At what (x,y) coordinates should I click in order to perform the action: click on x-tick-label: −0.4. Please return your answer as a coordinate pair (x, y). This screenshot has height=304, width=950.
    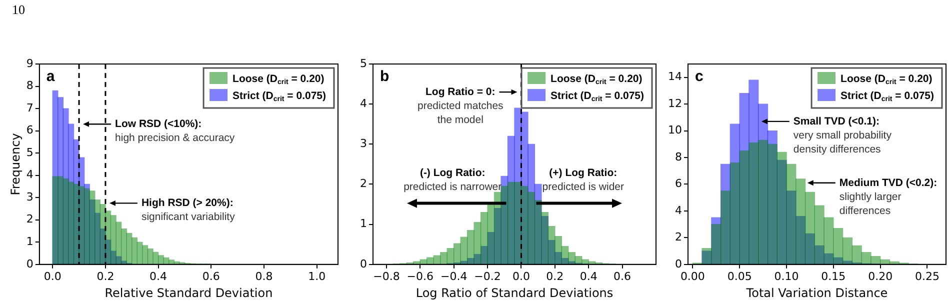
    Looking at the image, I should click on (454, 276).